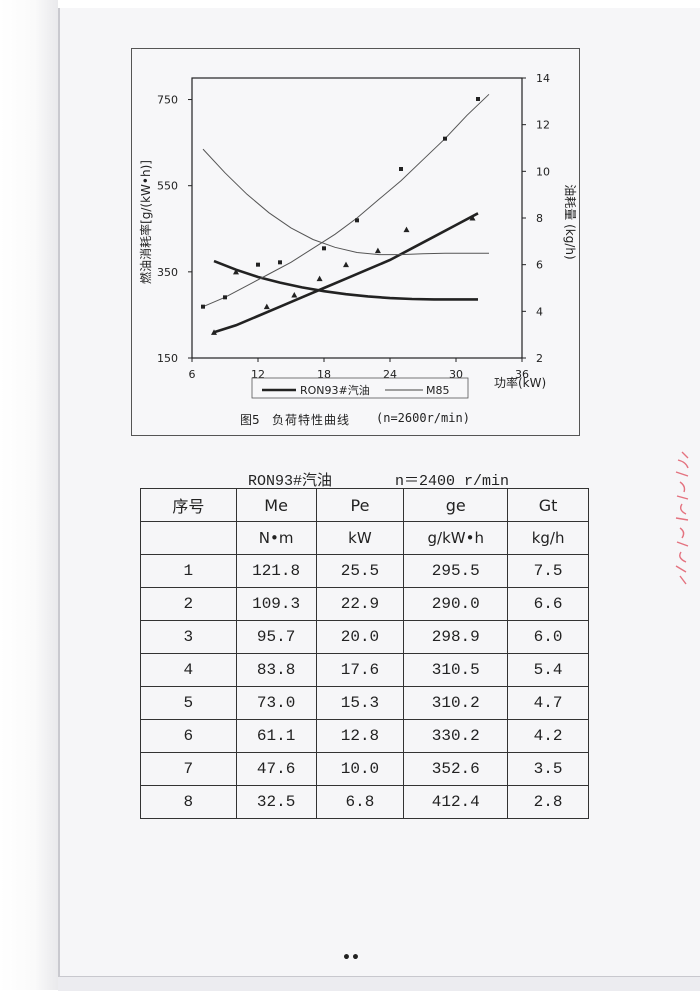  I want to click on table-row: 1 121.8 25.5 295.5 7.5, so click(364, 571).